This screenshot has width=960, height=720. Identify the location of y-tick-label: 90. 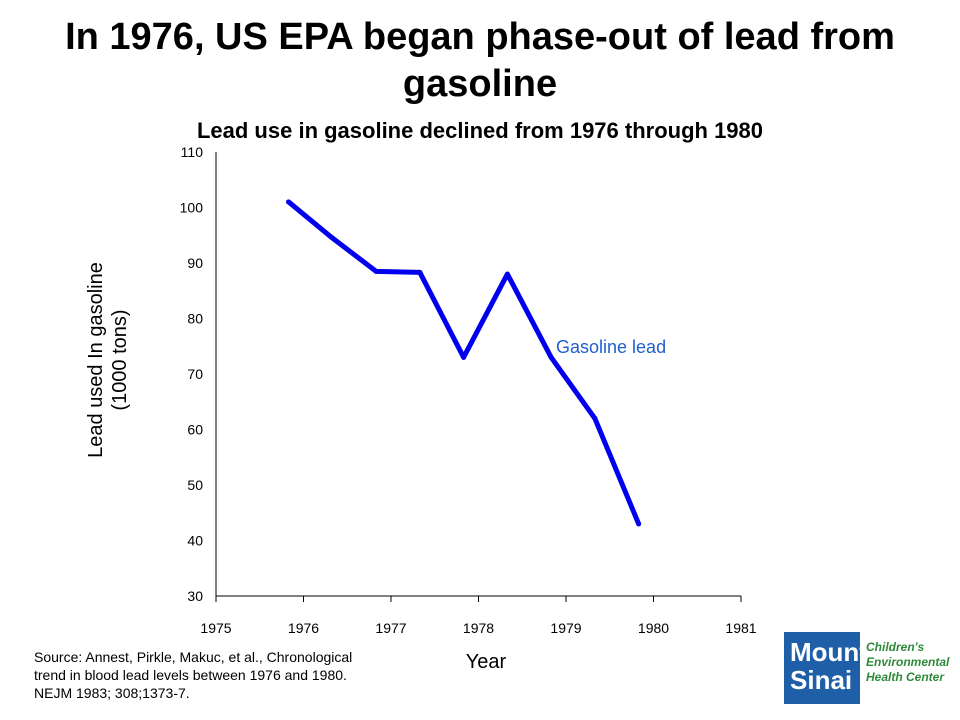
(195, 263).